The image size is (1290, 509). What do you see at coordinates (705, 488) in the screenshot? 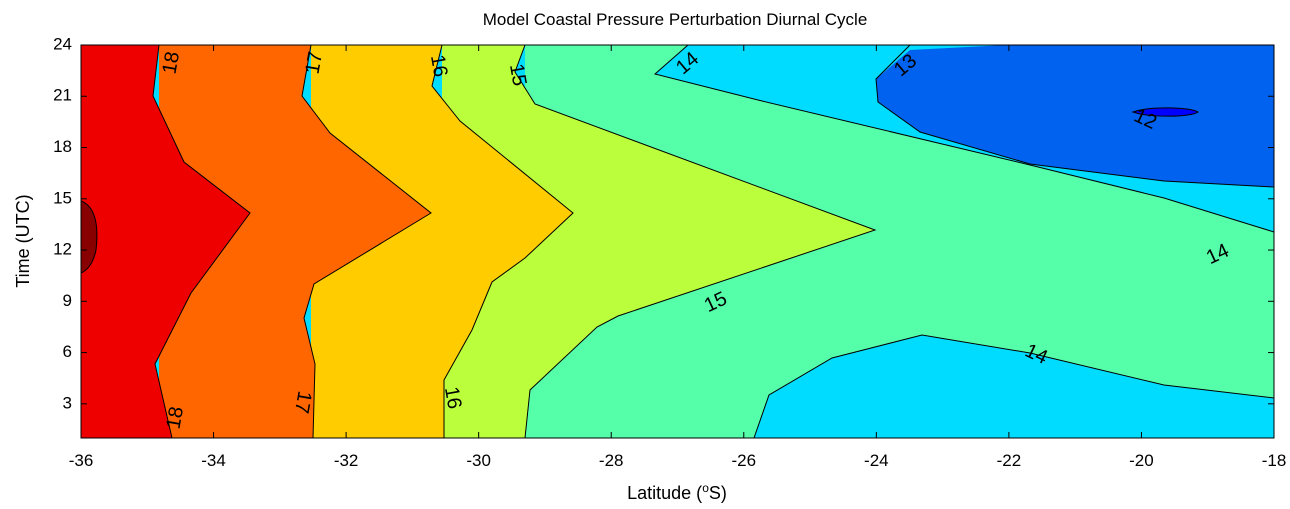
I see `x-axis-label-degree: o` at bounding box center [705, 488].